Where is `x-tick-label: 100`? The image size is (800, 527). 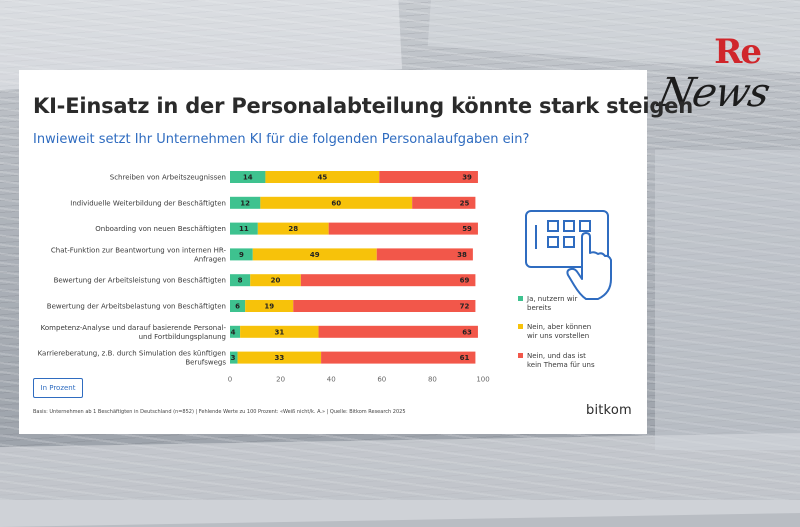
x-tick-label: 100 is located at coordinates (482, 380).